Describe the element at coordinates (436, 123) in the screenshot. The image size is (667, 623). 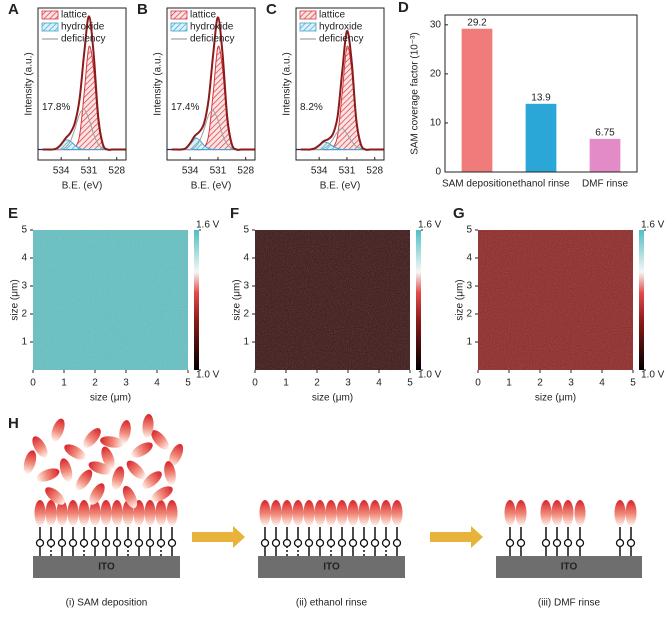
I see `y-tick-label: 10` at that location.